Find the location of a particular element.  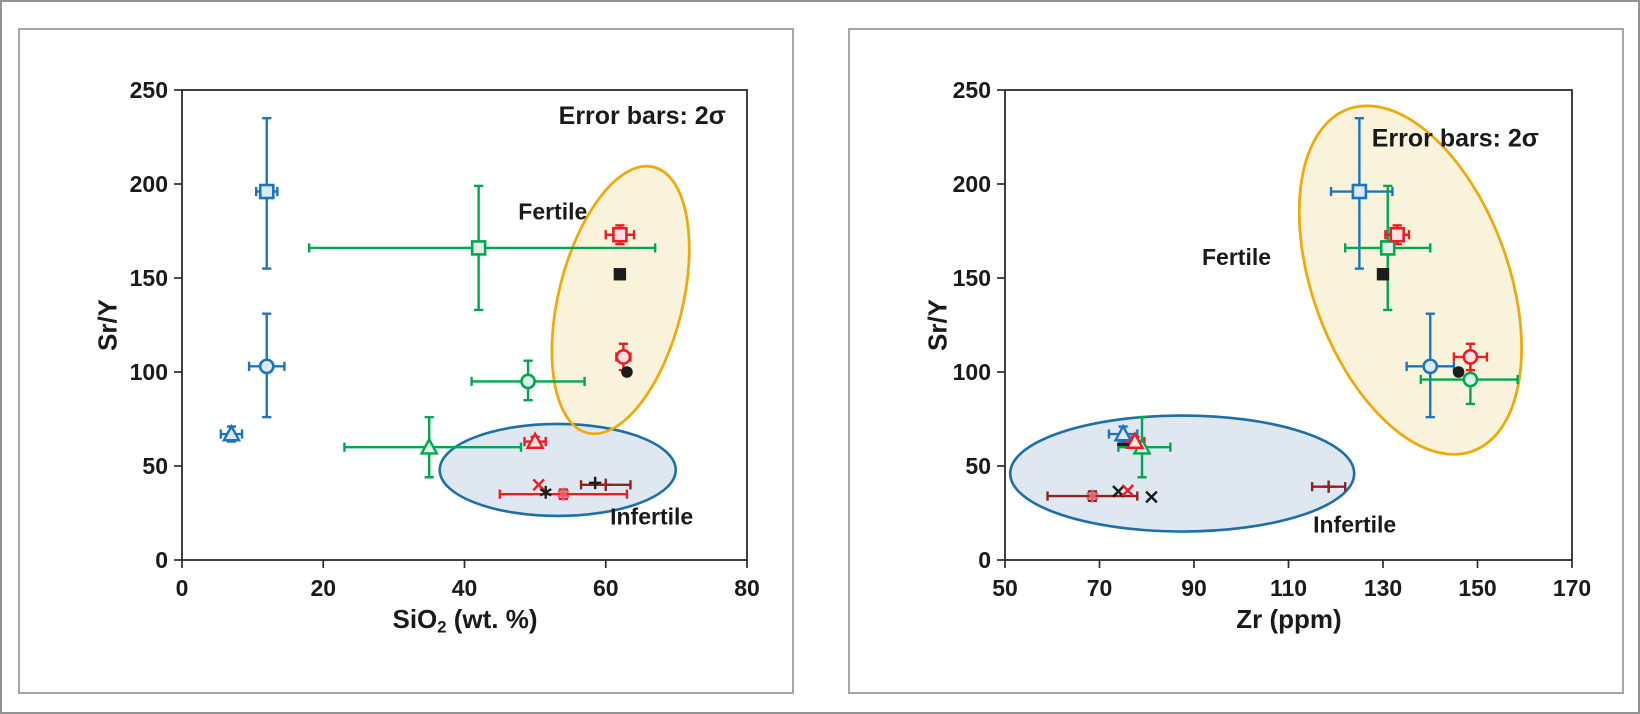

x-axis-title-base: Zr is located at coordinates (1249, 619).